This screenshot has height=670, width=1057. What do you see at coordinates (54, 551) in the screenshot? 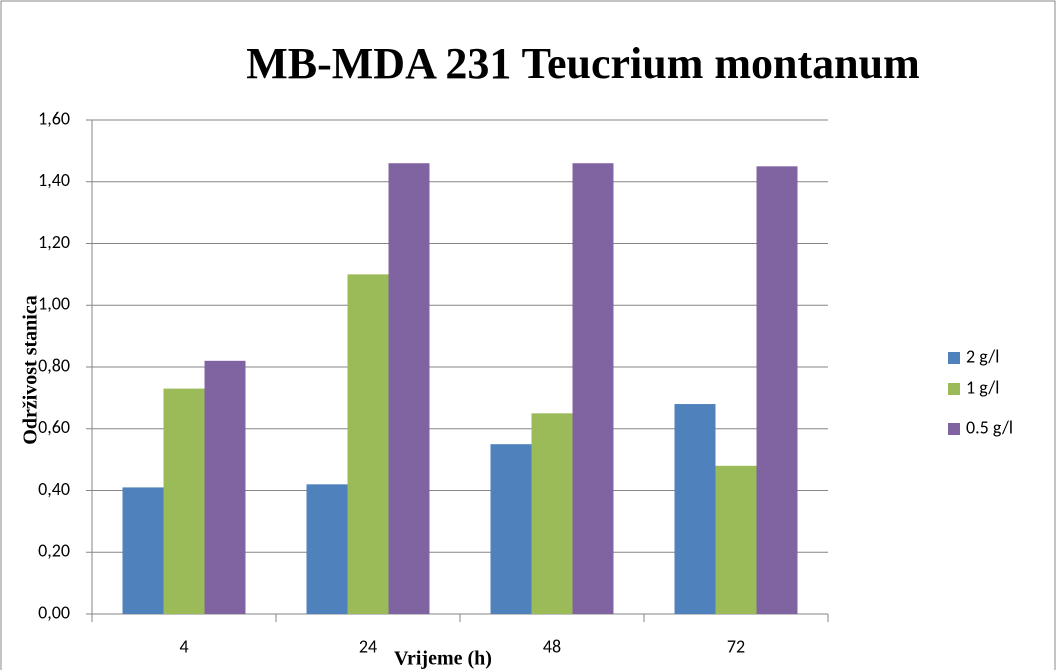
I see `y-tick-label: 0,20` at bounding box center [54, 551].